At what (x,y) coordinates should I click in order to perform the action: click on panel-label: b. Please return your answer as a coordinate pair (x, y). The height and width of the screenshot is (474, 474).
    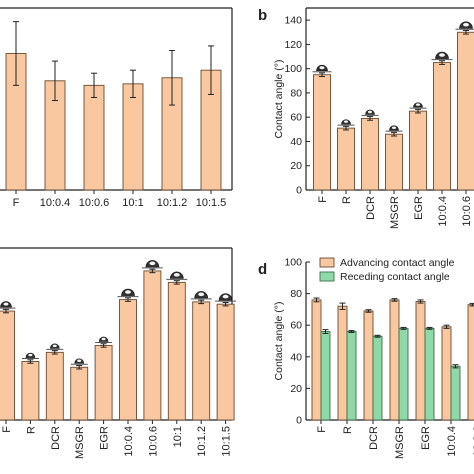
    Looking at the image, I should click on (262, 15).